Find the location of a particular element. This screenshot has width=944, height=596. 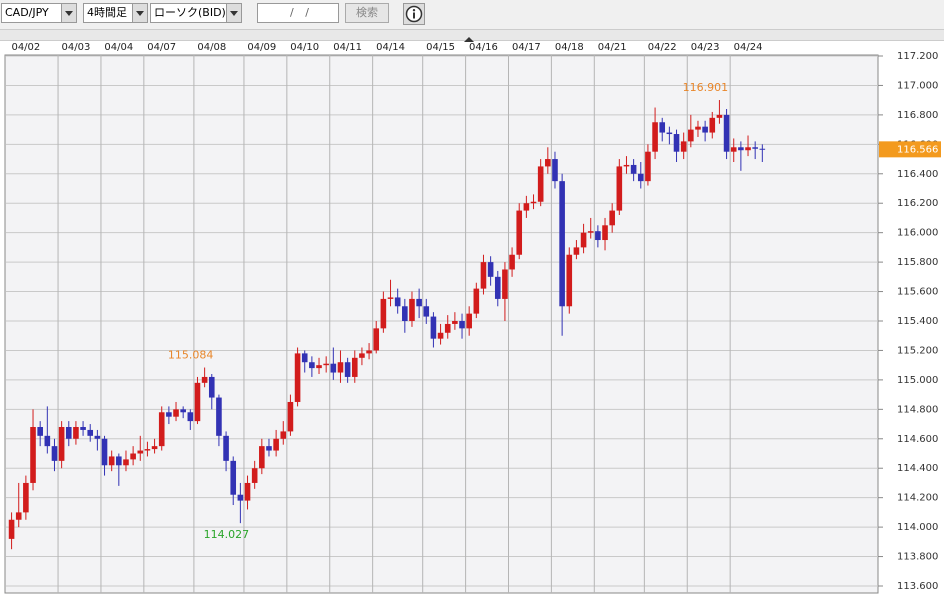

timeframe: 4時間足 is located at coordinates (107, 12).